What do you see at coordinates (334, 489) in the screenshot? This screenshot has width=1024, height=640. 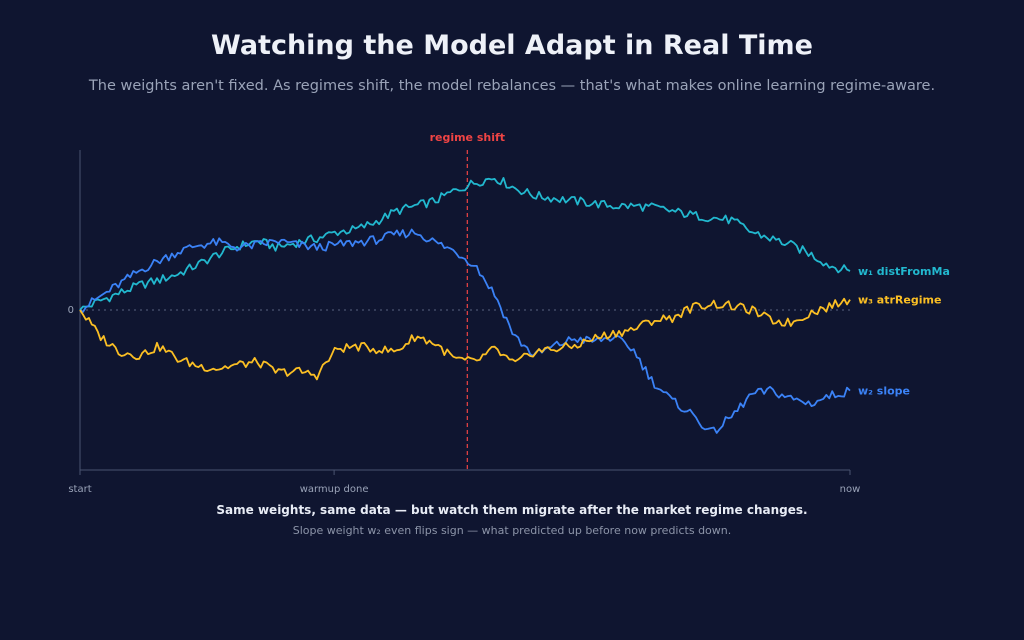 I see `x-tick-label: warmup done` at bounding box center [334, 489].